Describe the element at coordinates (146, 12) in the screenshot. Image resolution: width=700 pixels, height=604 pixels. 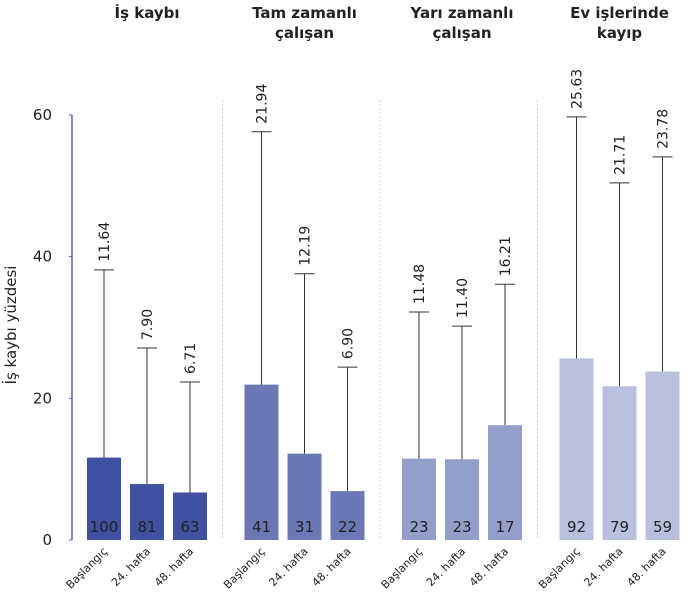
I see `panel-title: İş kaybı` at that location.